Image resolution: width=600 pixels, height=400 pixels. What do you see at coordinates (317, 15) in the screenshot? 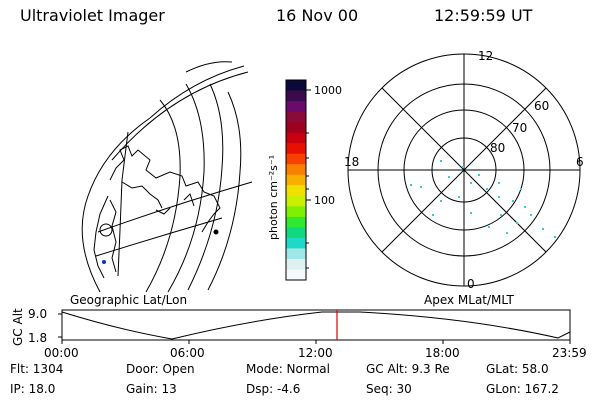
I see `date-label: 16 Nov 00` at bounding box center [317, 15].